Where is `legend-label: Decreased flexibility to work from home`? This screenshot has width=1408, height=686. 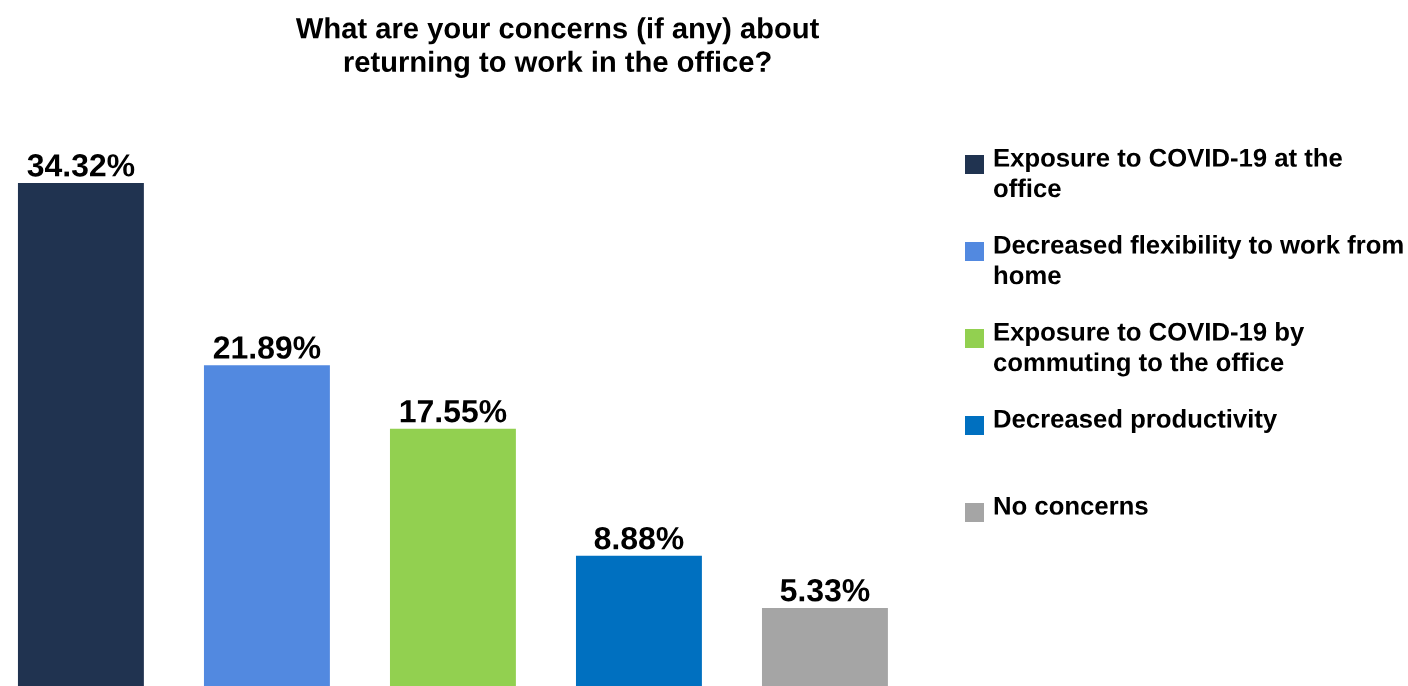 legend-label: Decreased flexibility to work from home is located at coordinates (1198, 260).